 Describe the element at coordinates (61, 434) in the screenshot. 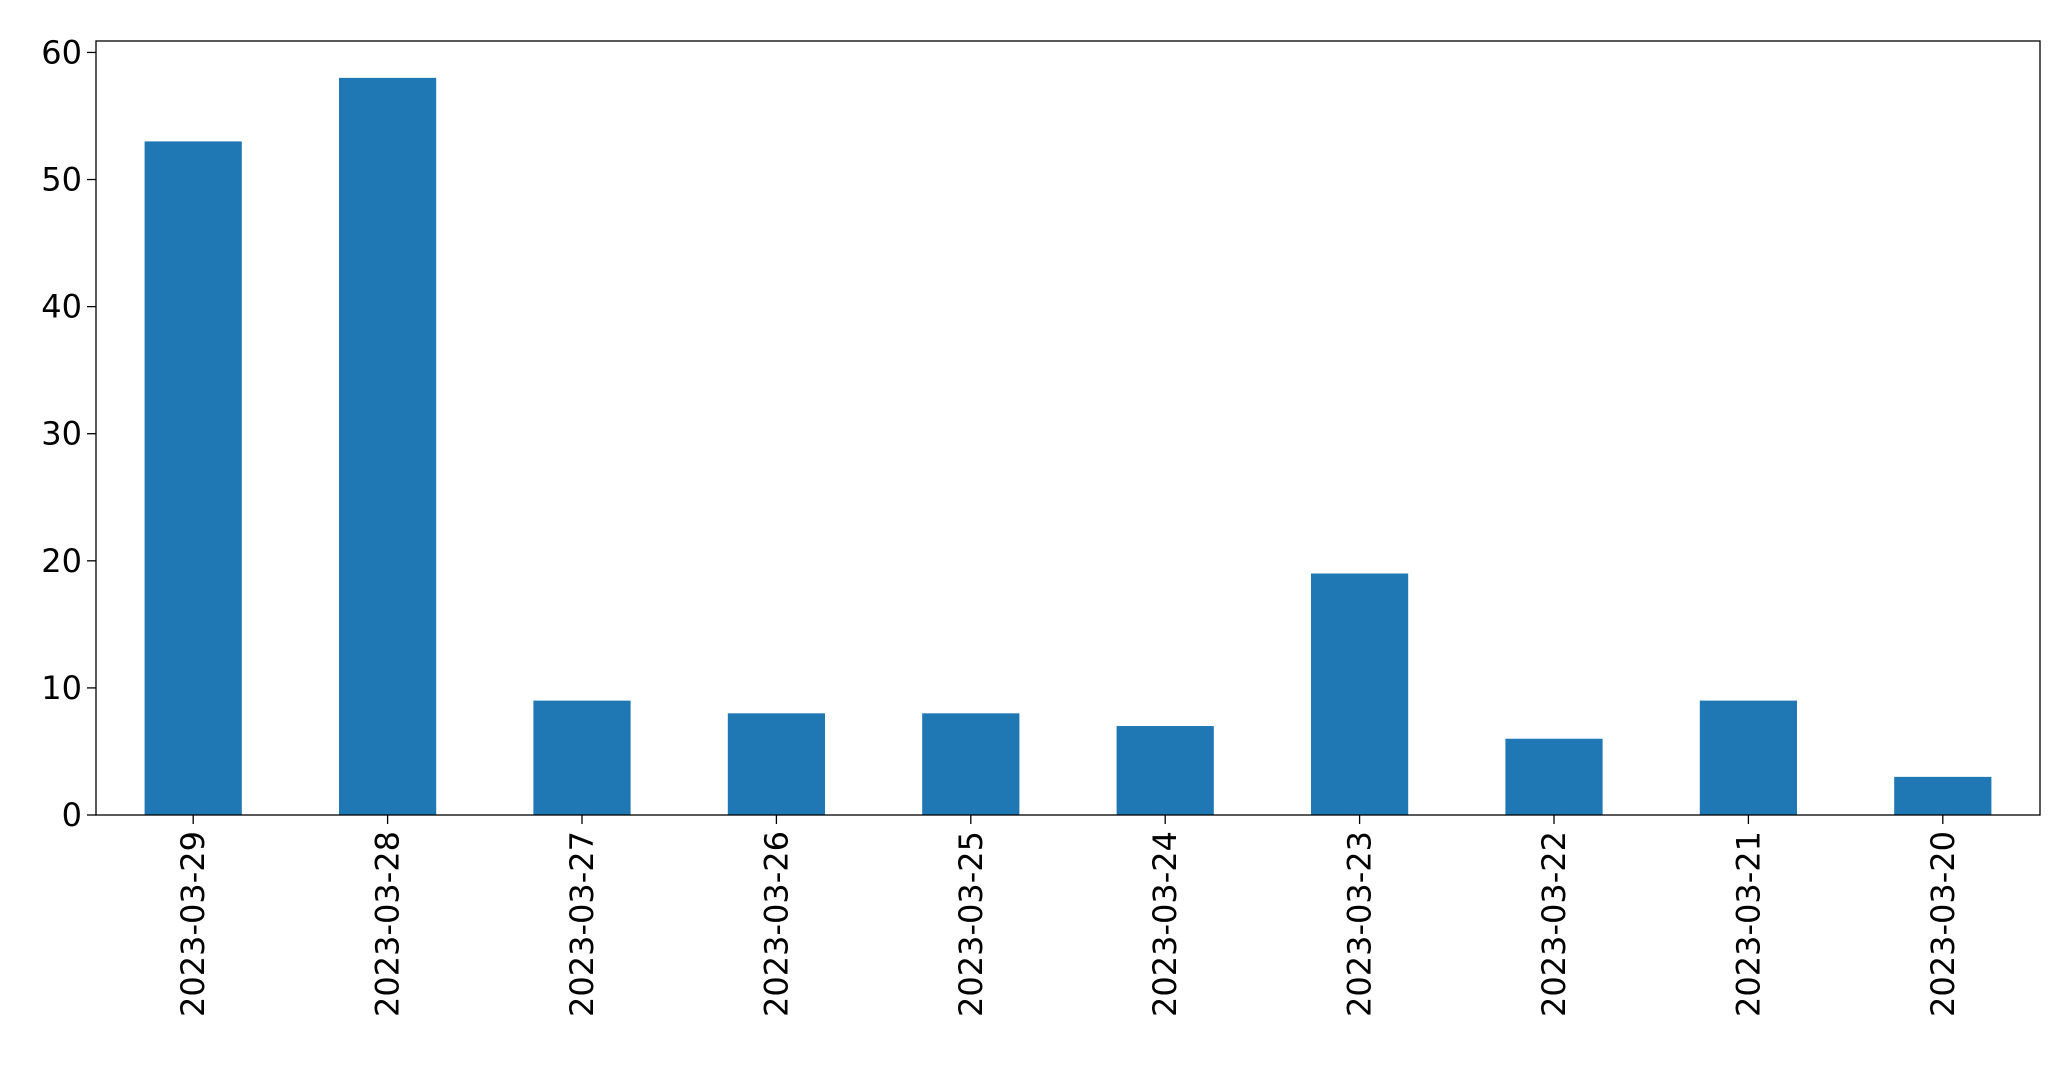

I see `y-tick-label: 30` at that location.